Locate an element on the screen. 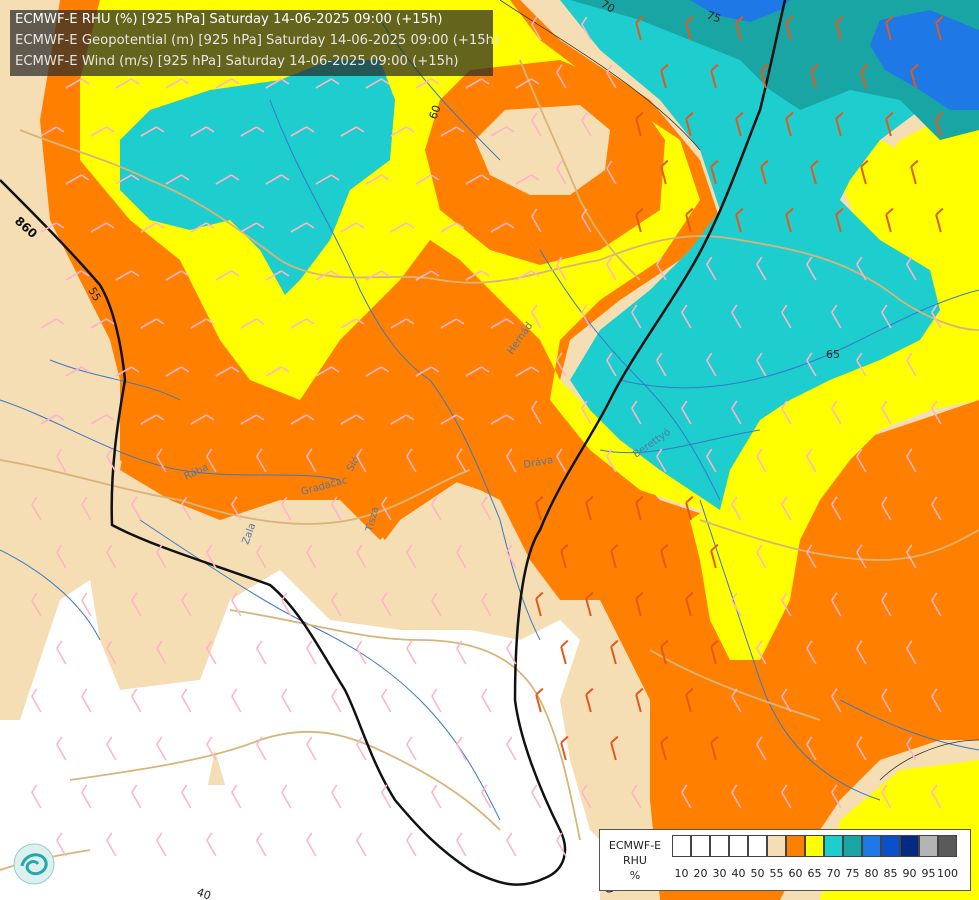  rhu-zone-75-80-n is located at coordinates (740, 11).